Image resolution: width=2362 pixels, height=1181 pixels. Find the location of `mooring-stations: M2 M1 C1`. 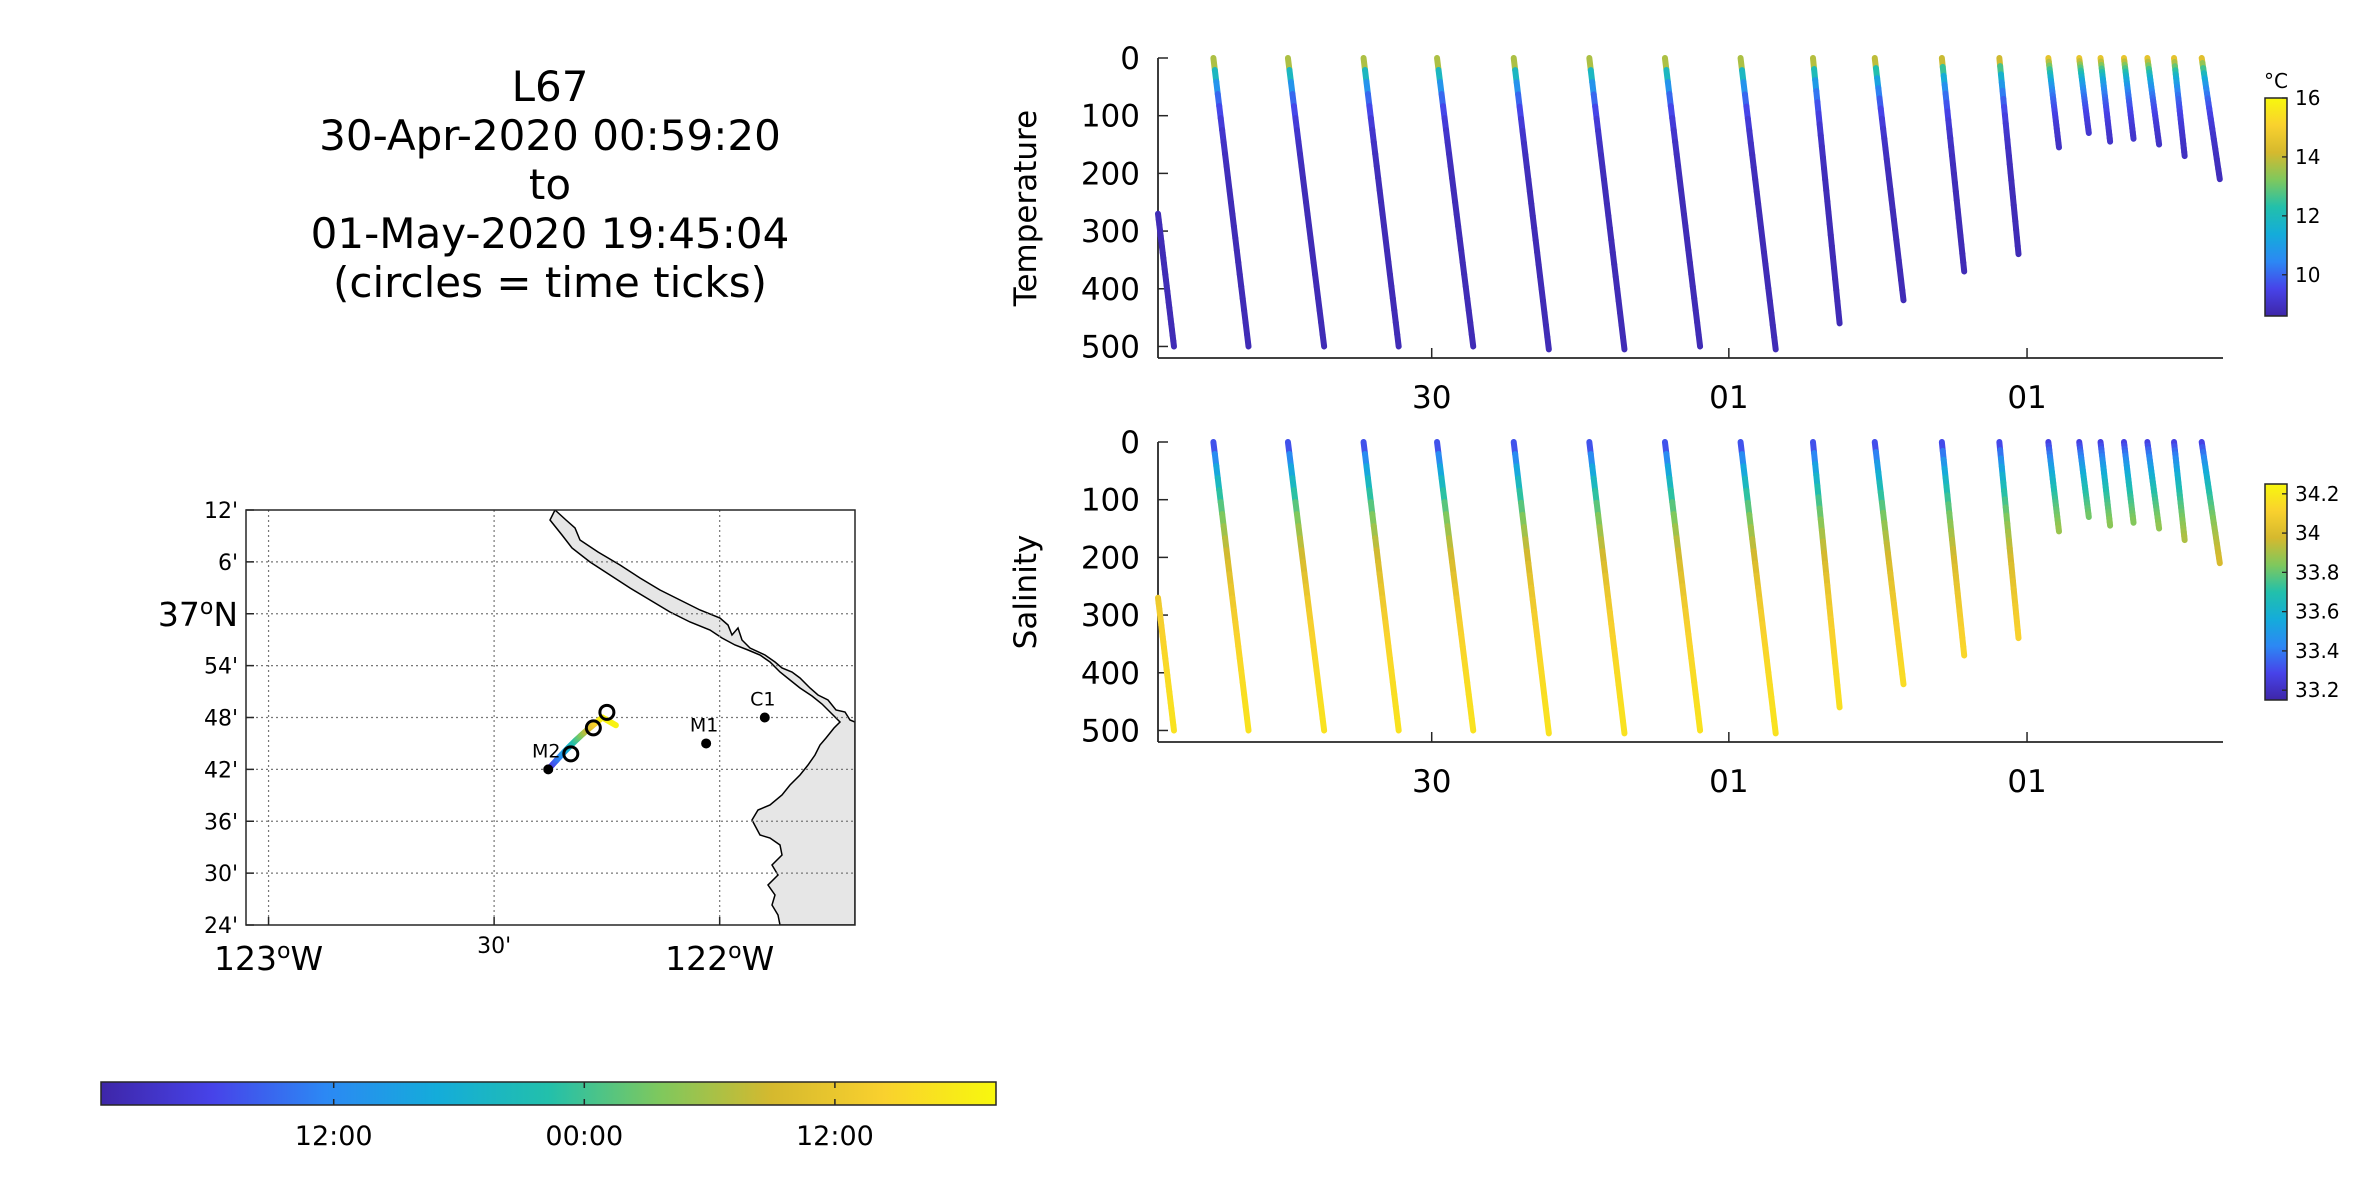

mooring-stations: M2 M1 C1 is located at coordinates (653, 732).